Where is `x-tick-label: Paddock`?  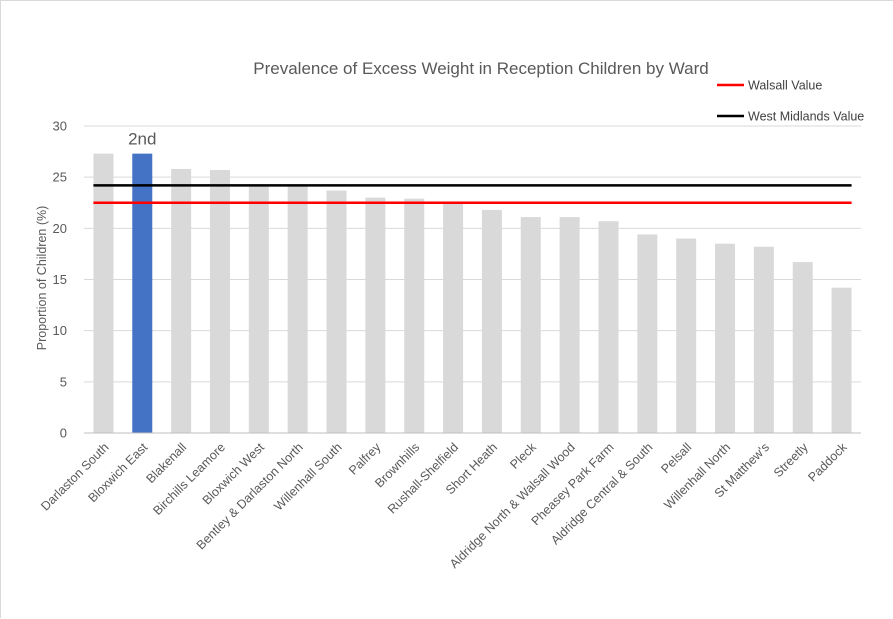 x-tick-label: Paddock is located at coordinates (827, 462).